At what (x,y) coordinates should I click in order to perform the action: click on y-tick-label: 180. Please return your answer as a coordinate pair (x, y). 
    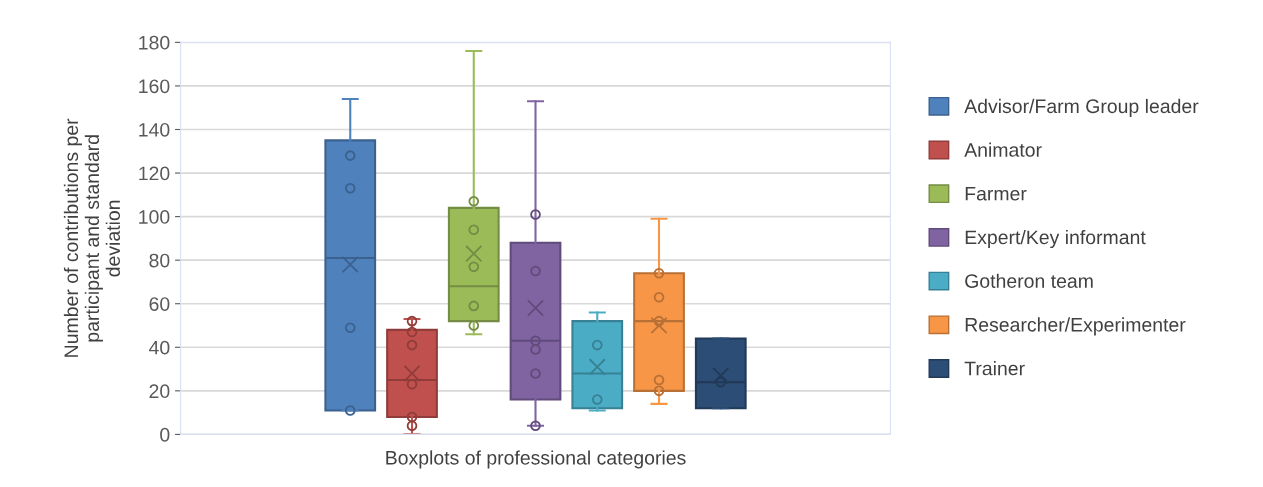
    Looking at the image, I should click on (154, 42).